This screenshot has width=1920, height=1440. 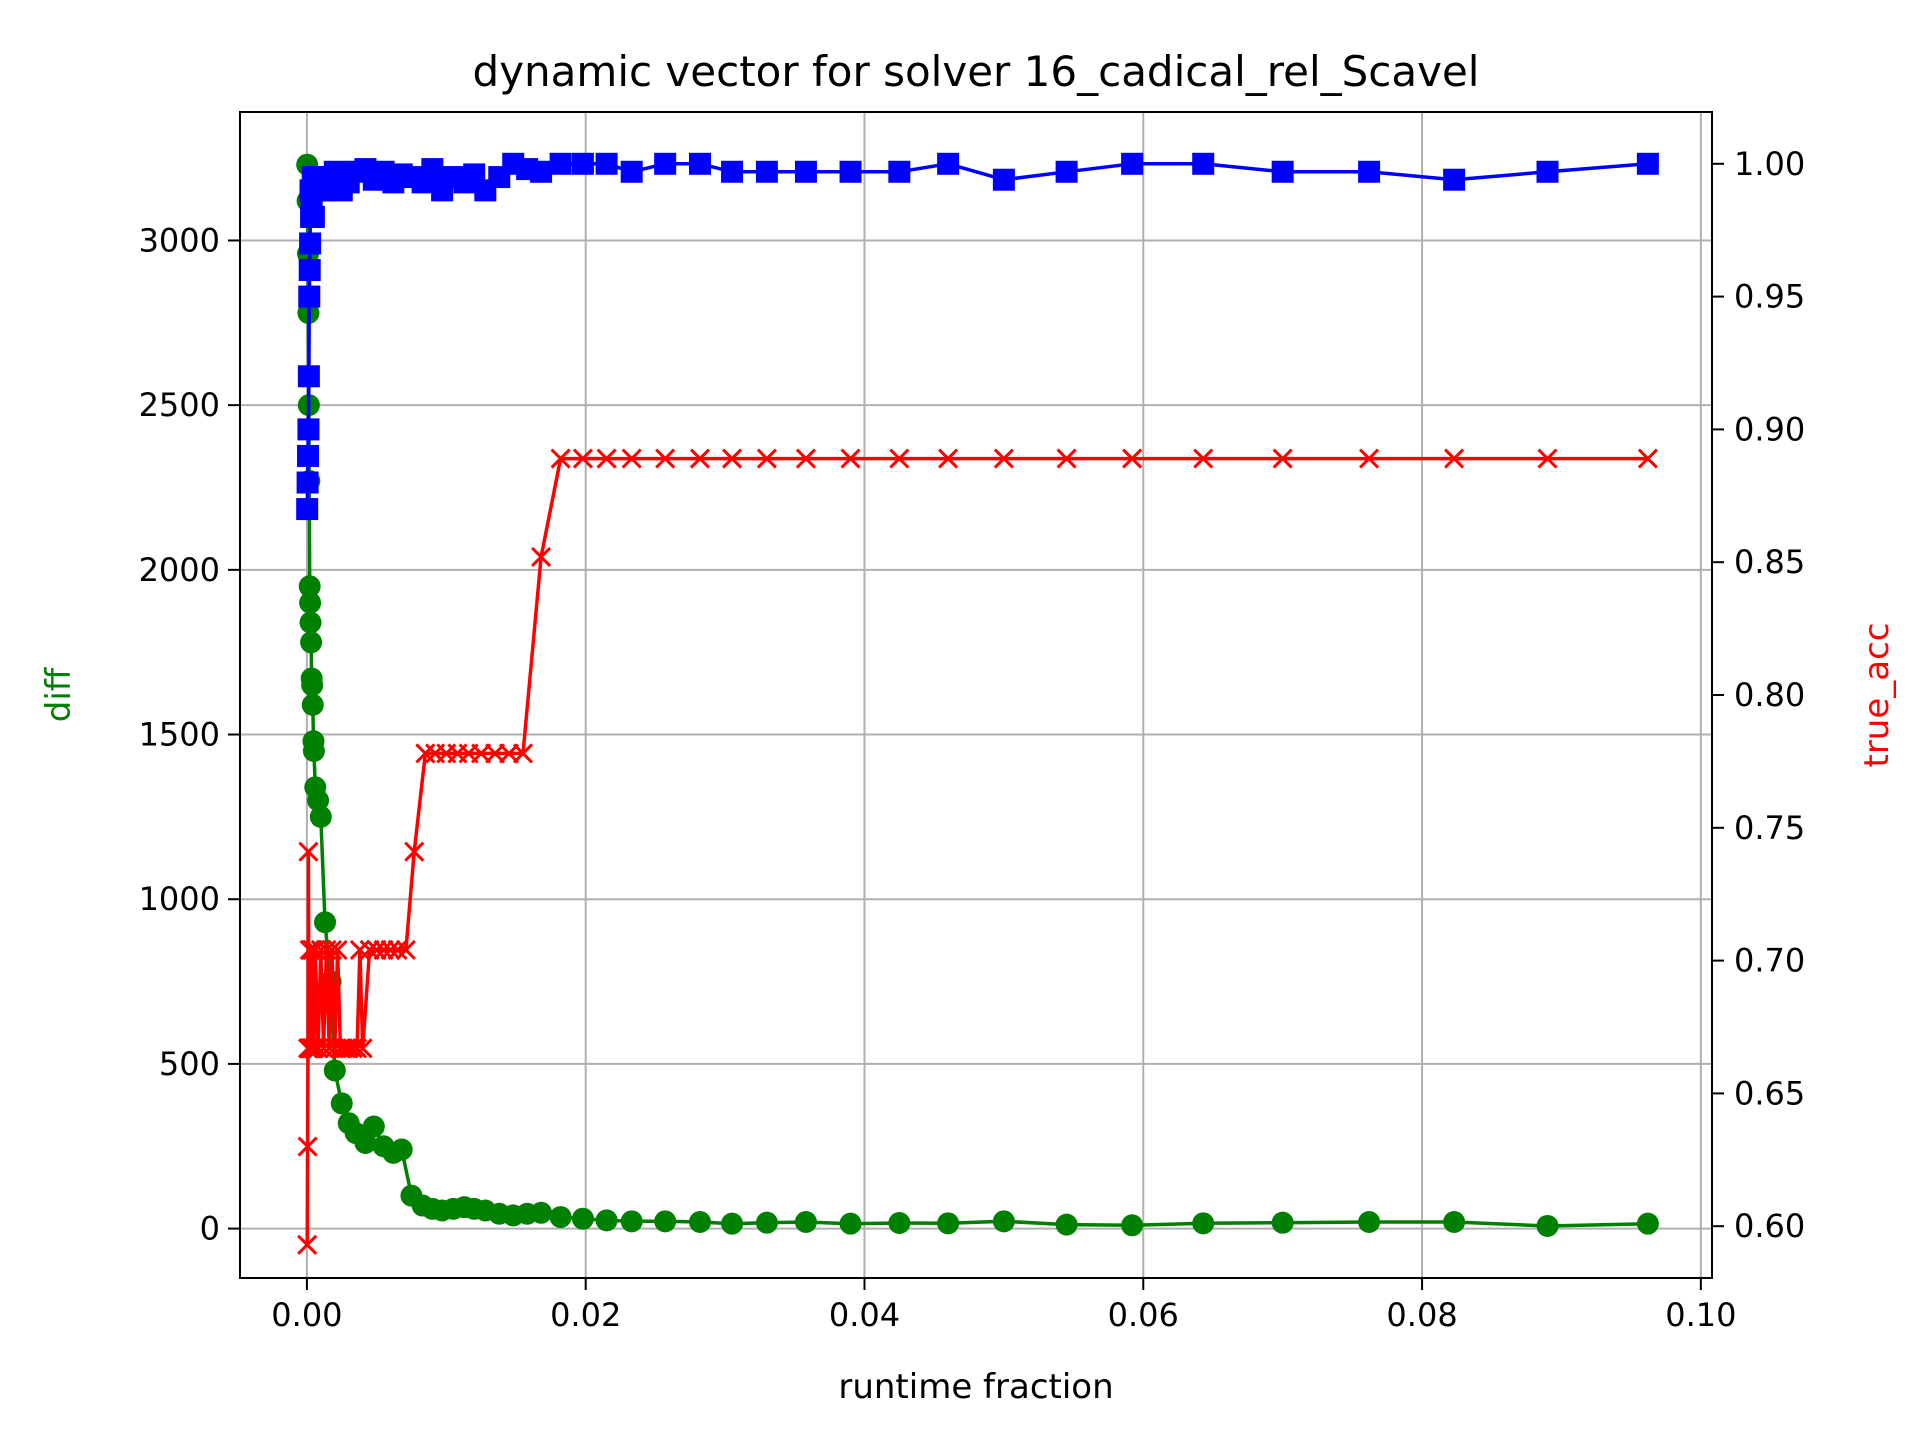 What do you see at coordinates (210, 1229) in the screenshot?
I see `y-left-tick-label: 0` at bounding box center [210, 1229].